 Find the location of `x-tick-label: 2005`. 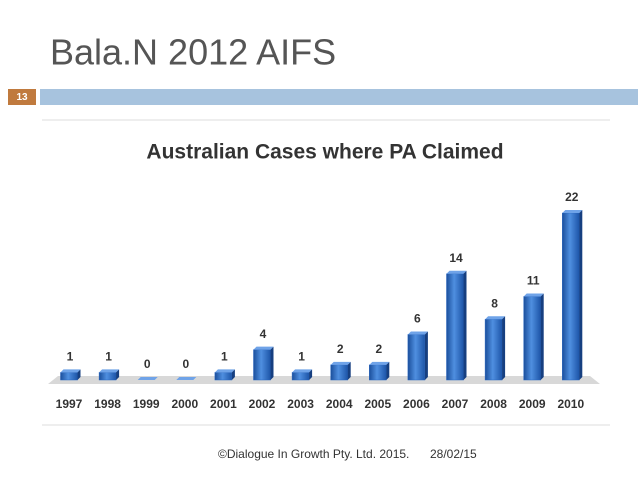

x-tick-label: 2005 is located at coordinates (377, 404).